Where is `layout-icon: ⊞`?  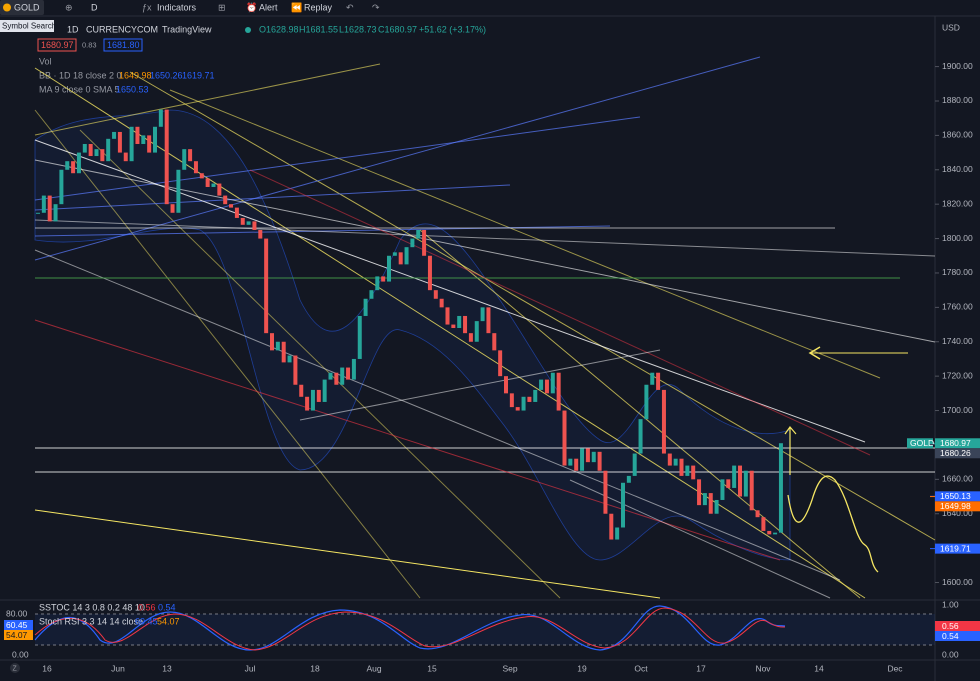
layout-icon: ⊞ is located at coordinates (222, 7).